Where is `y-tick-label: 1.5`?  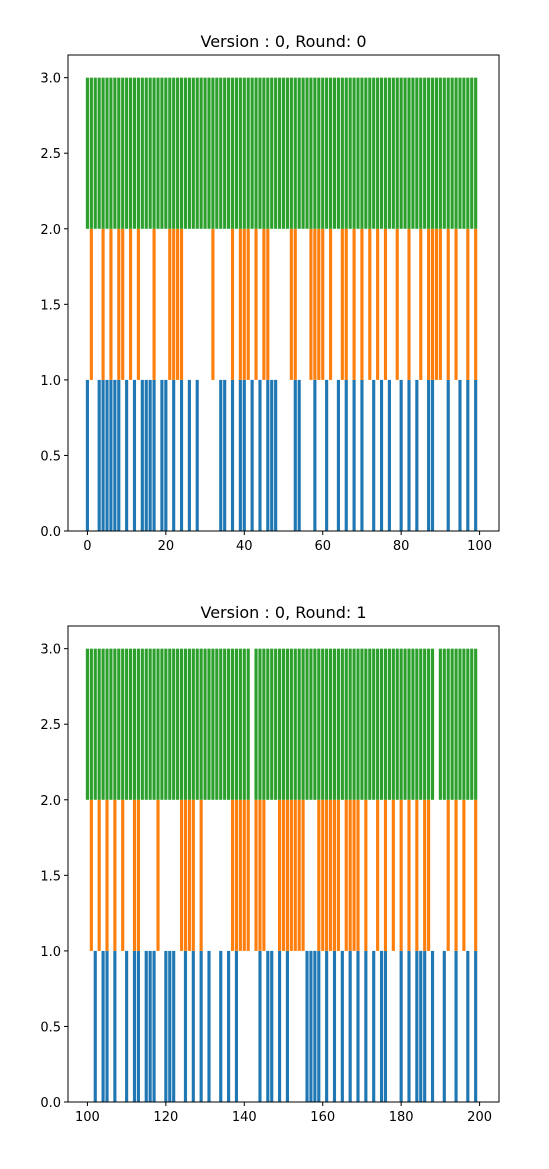
y-tick-label: 1.5 is located at coordinates (50, 305).